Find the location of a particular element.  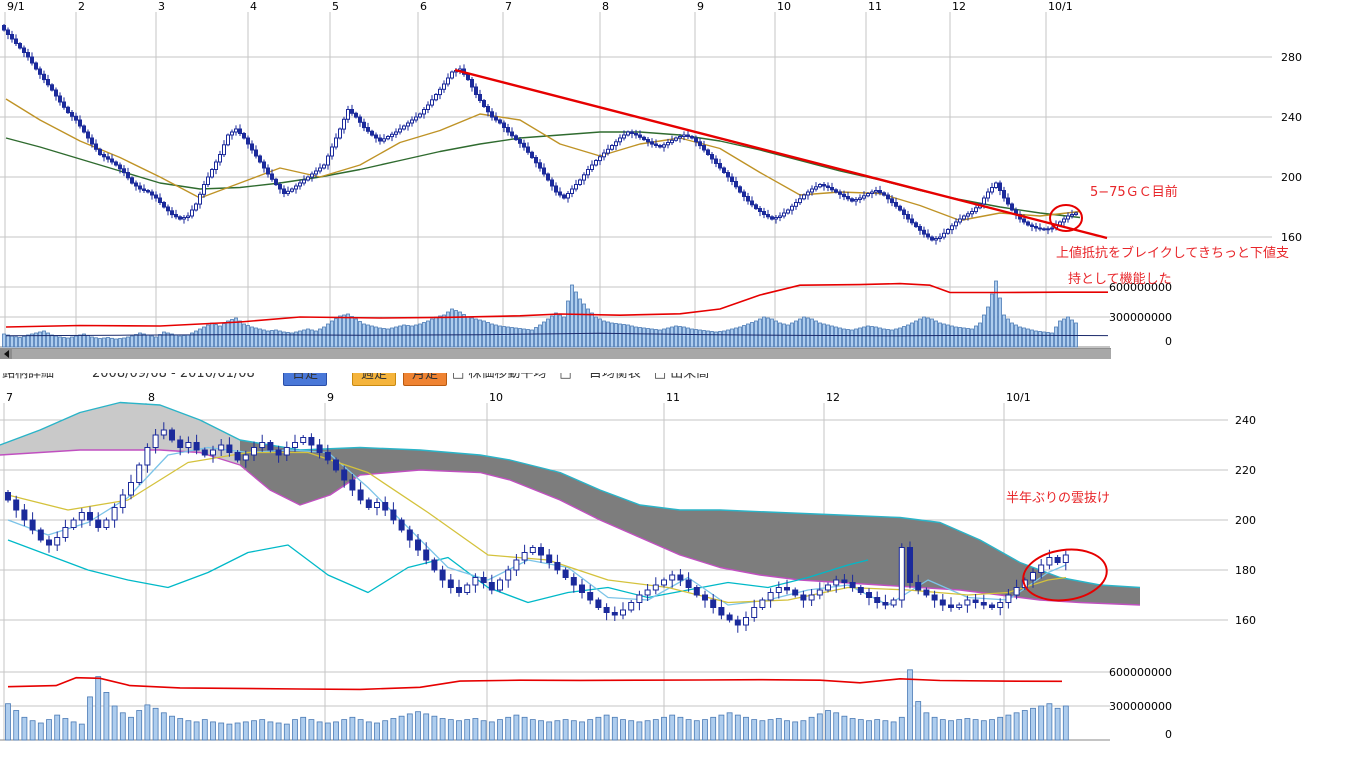

resistance-trendline is located at coordinates (781, 154).